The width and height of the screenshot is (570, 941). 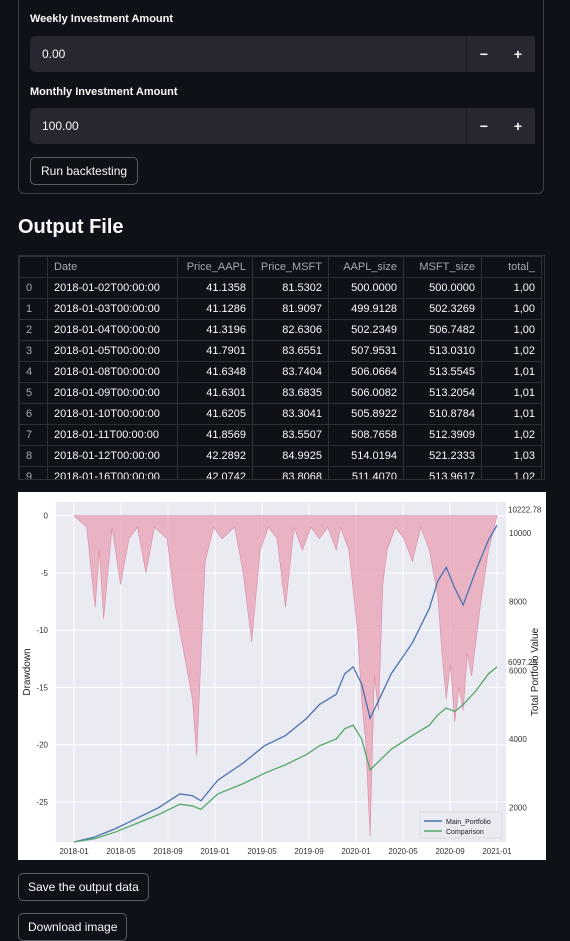 What do you see at coordinates (484, 54) in the screenshot?
I see `weekly-decrement-button: −` at bounding box center [484, 54].